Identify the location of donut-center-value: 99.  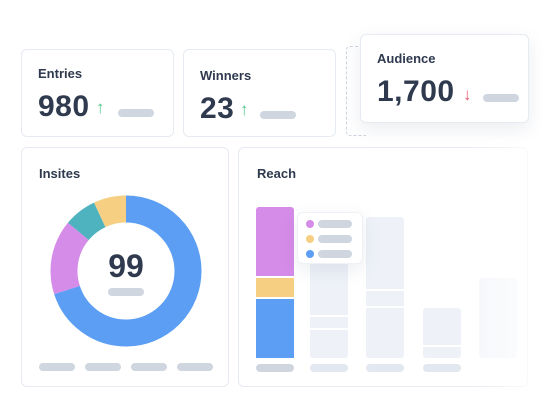
(126, 266).